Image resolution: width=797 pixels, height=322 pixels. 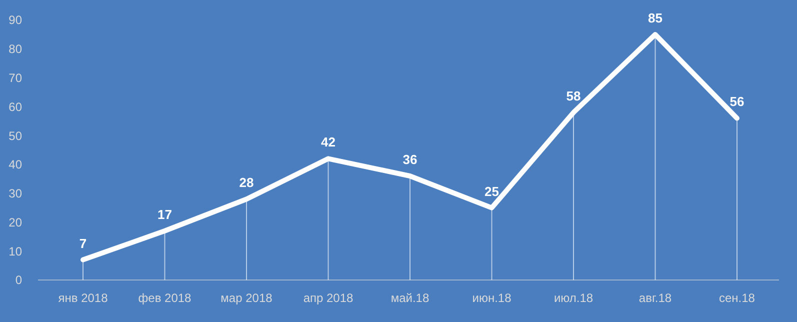 I want to click on x-tick-label: май.18, so click(x=410, y=298).